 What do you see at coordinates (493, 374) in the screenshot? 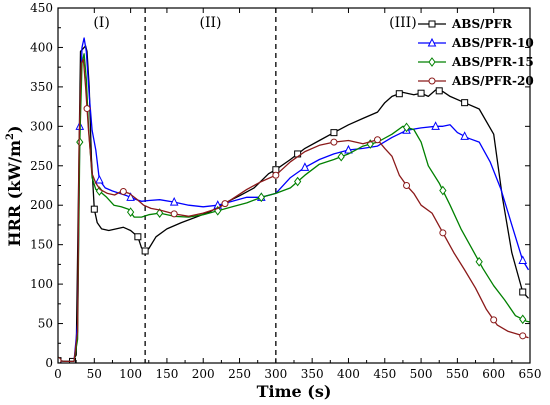
I see `x-tick-label: 600` at bounding box center [493, 374].